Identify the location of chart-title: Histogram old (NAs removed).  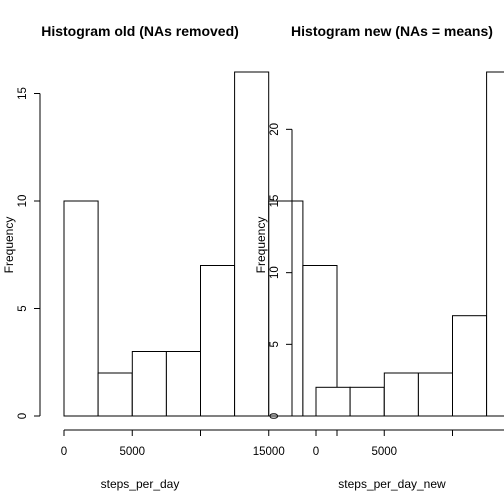
(140, 31).